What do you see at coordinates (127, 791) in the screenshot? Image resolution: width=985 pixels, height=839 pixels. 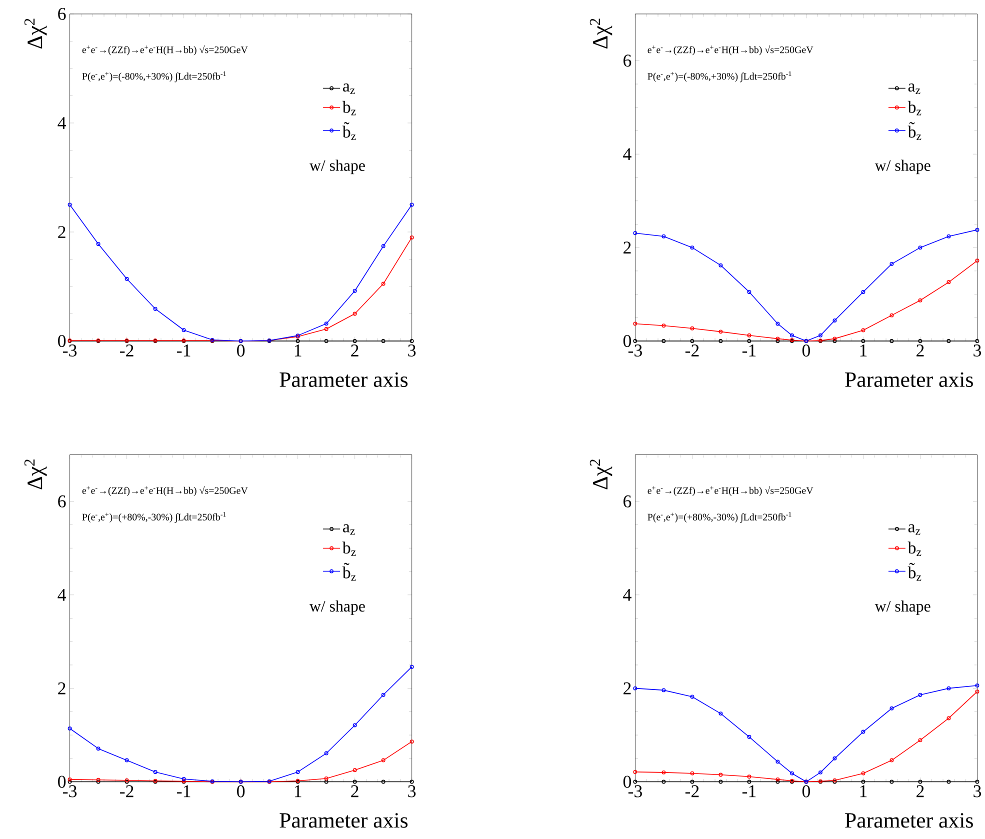 I see `x-tick-label: -2` at bounding box center [127, 791].